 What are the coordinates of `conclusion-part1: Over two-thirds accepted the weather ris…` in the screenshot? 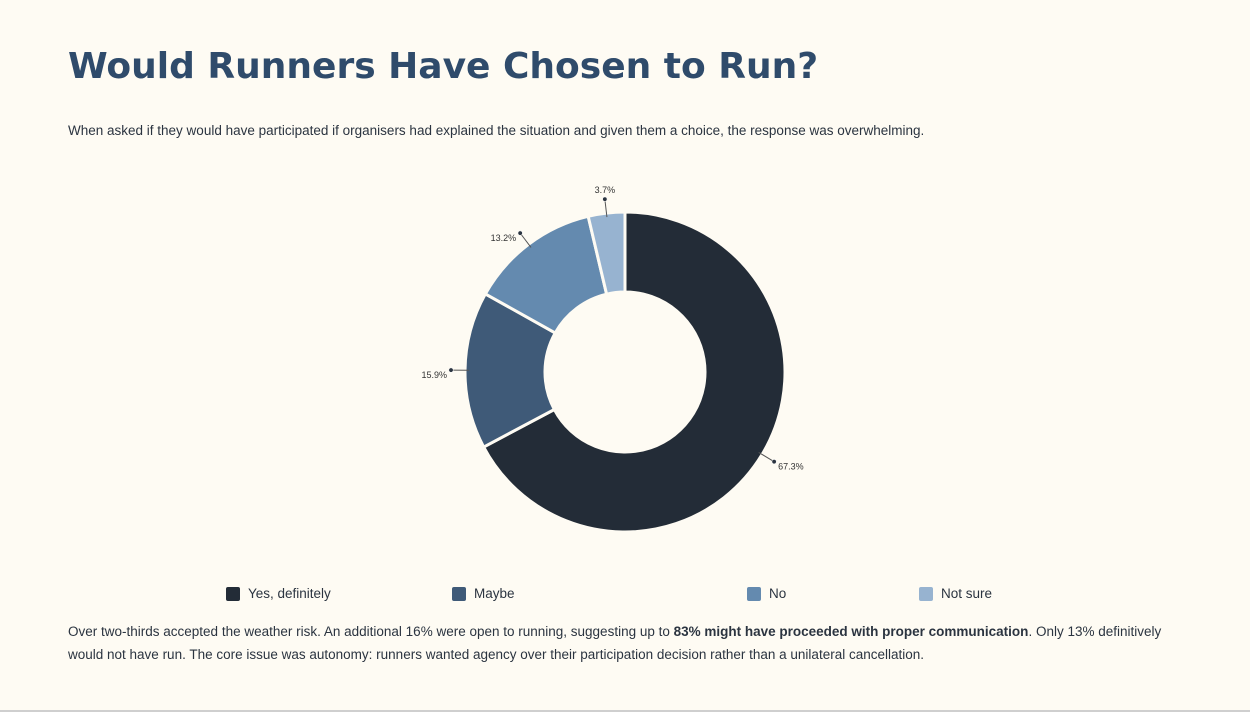 It's located at (371, 631).